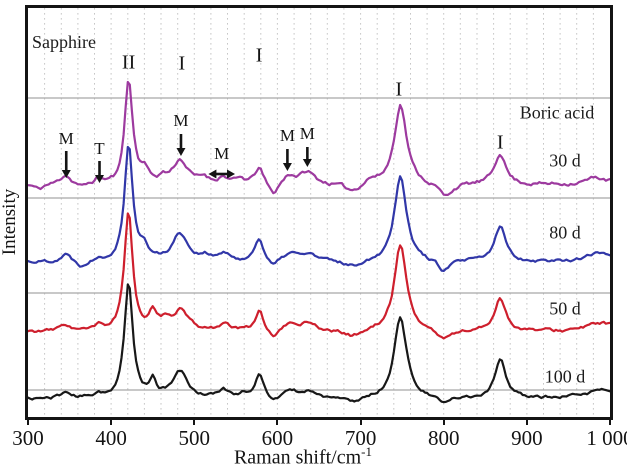 The width and height of the screenshot is (627, 469). What do you see at coordinates (222, 153) in the screenshot?
I see `mode-label-m-3: M` at bounding box center [222, 153].